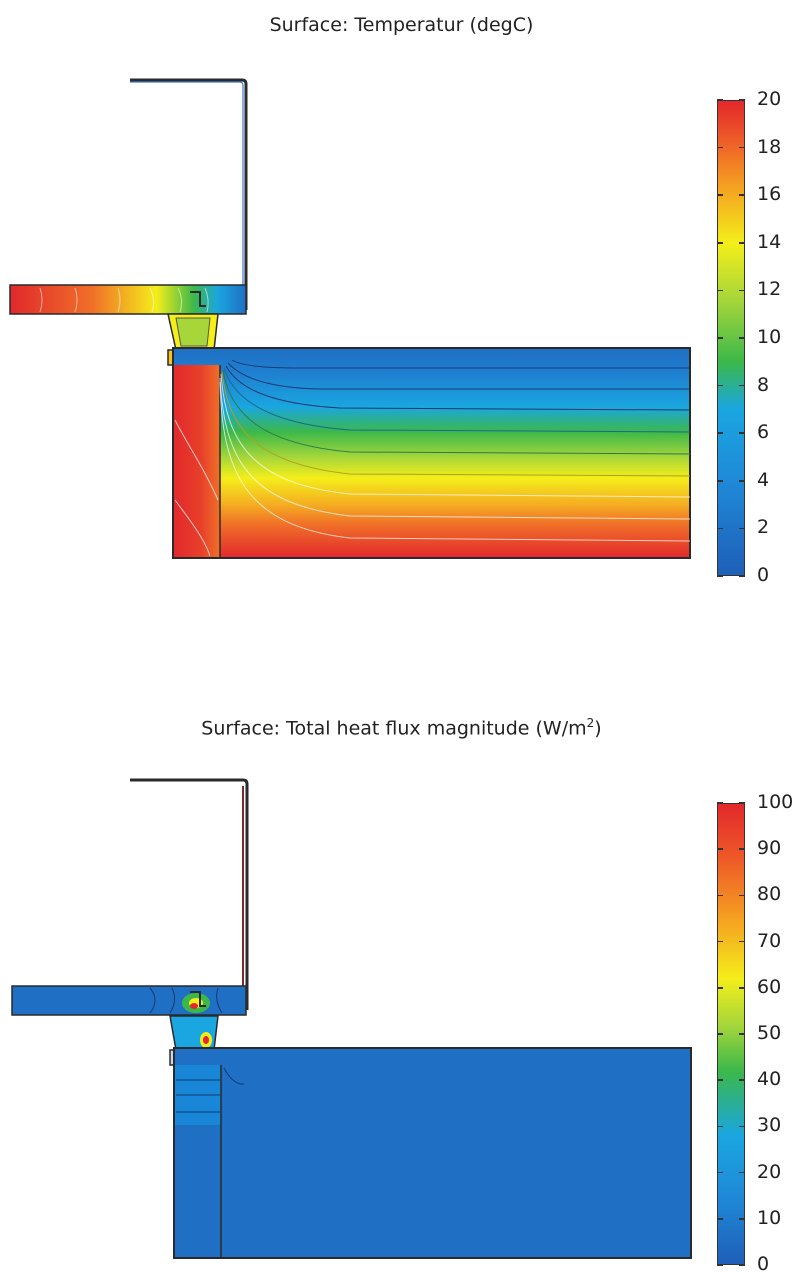 Image resolution: width=803 pixels, height=1278 pixels. What do you see at coordinates (189, 194) in the screenshot?
I see `upper-wall-outline` at bounding box center [189, 194].